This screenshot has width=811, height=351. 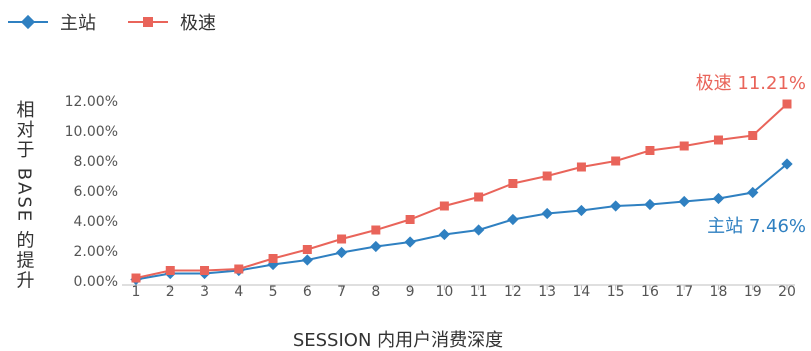 I want to click on y-tick-label: 10.00%, so click(x=91, y=132).